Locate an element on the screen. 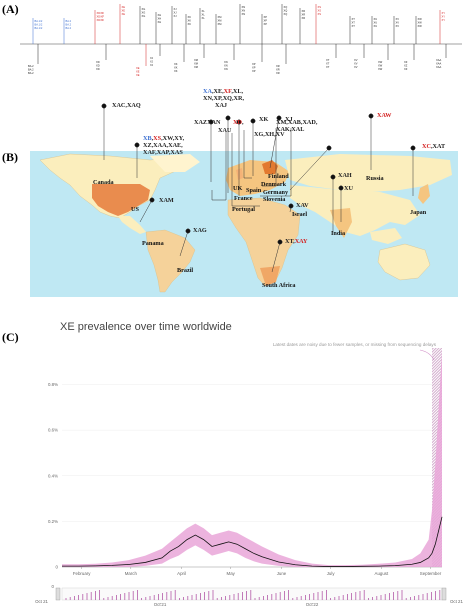 The height and width of the screenshot is (609, 474). panel-label-a: (A) is located at coordinates (10, 9).